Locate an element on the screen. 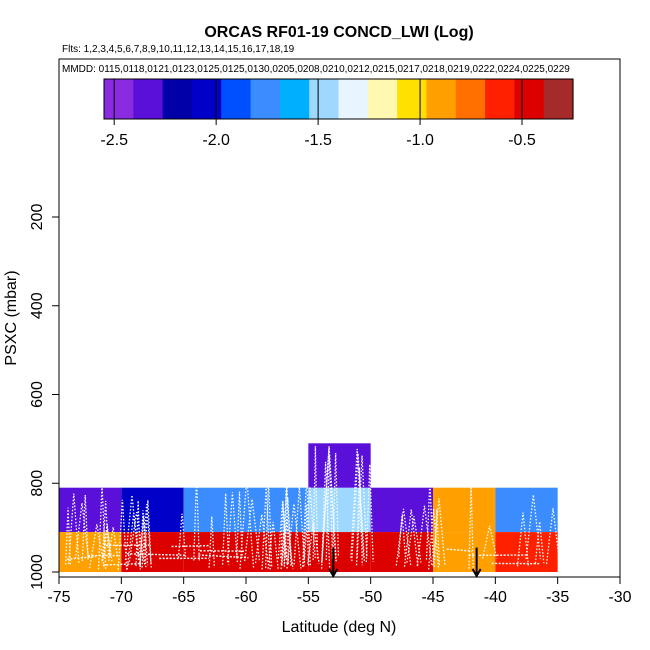 This screenshot has height=650, width=650. x-tick-label: -70 is located at coordinates (121, 597).